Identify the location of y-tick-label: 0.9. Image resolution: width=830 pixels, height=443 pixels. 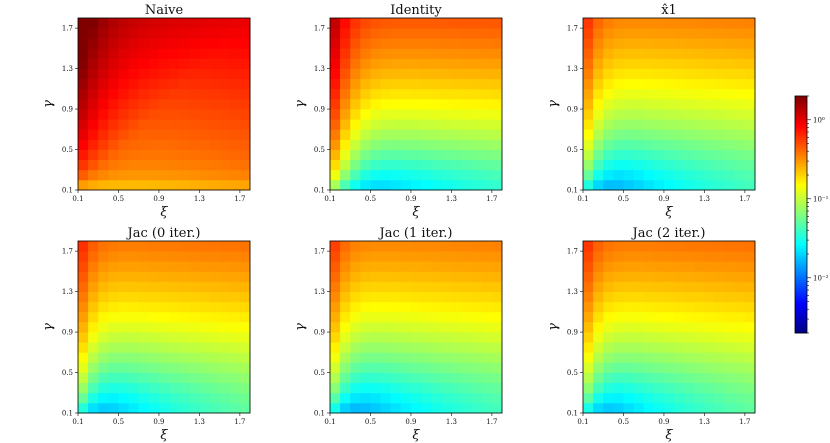
(67, 110).